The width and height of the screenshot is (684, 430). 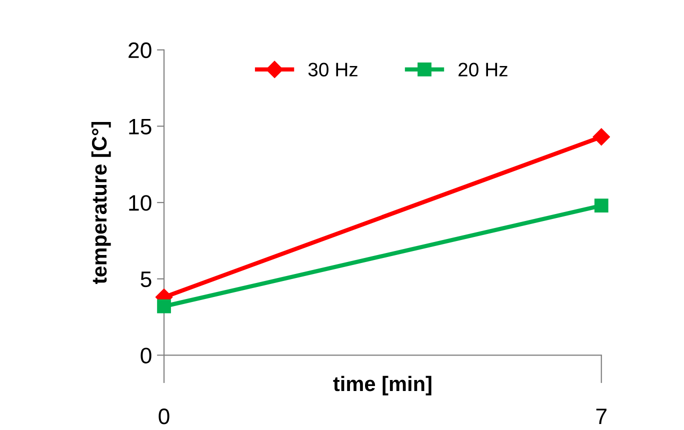 What do you see at coordinates (382, 386) in the screenshot?
I see `x-axis-title: time [min]` at bounding box center [382, 386].